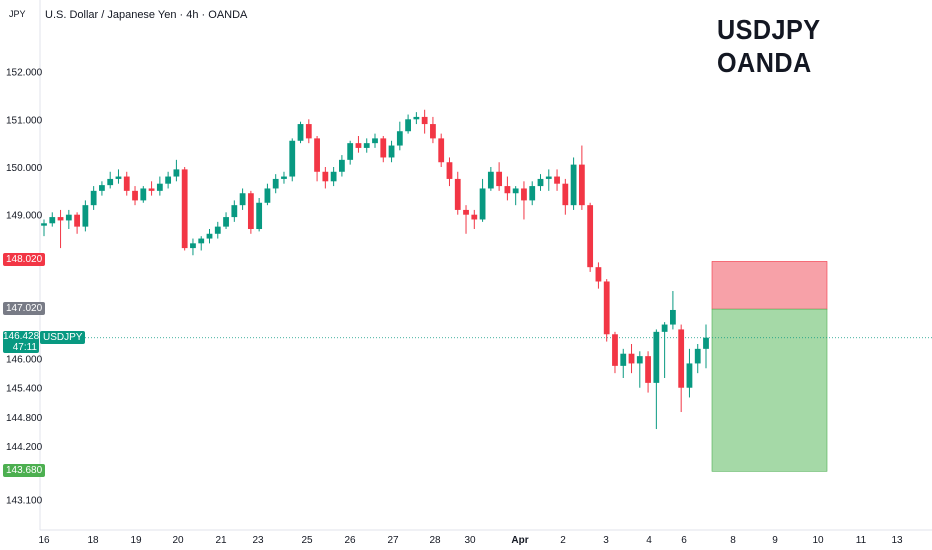 This screenshot has height=550, width=932. Describe the element at coordinates (178, 540) in the screenshot. I see `time-tick-label: 20` at that location.